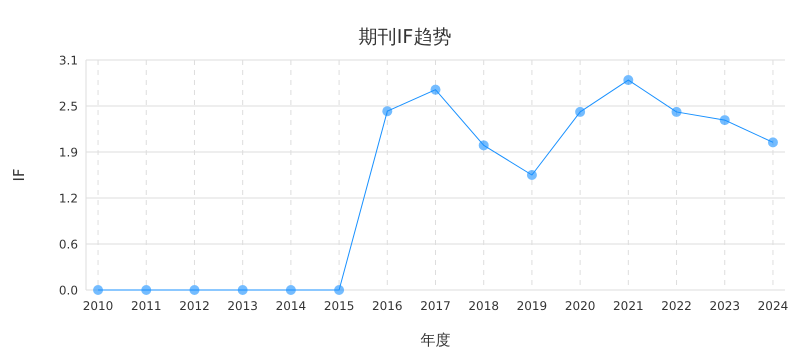  Describe the element at coordinates (580, 306) in the screenshot. I see `x-tick-label: 2020` at that location.